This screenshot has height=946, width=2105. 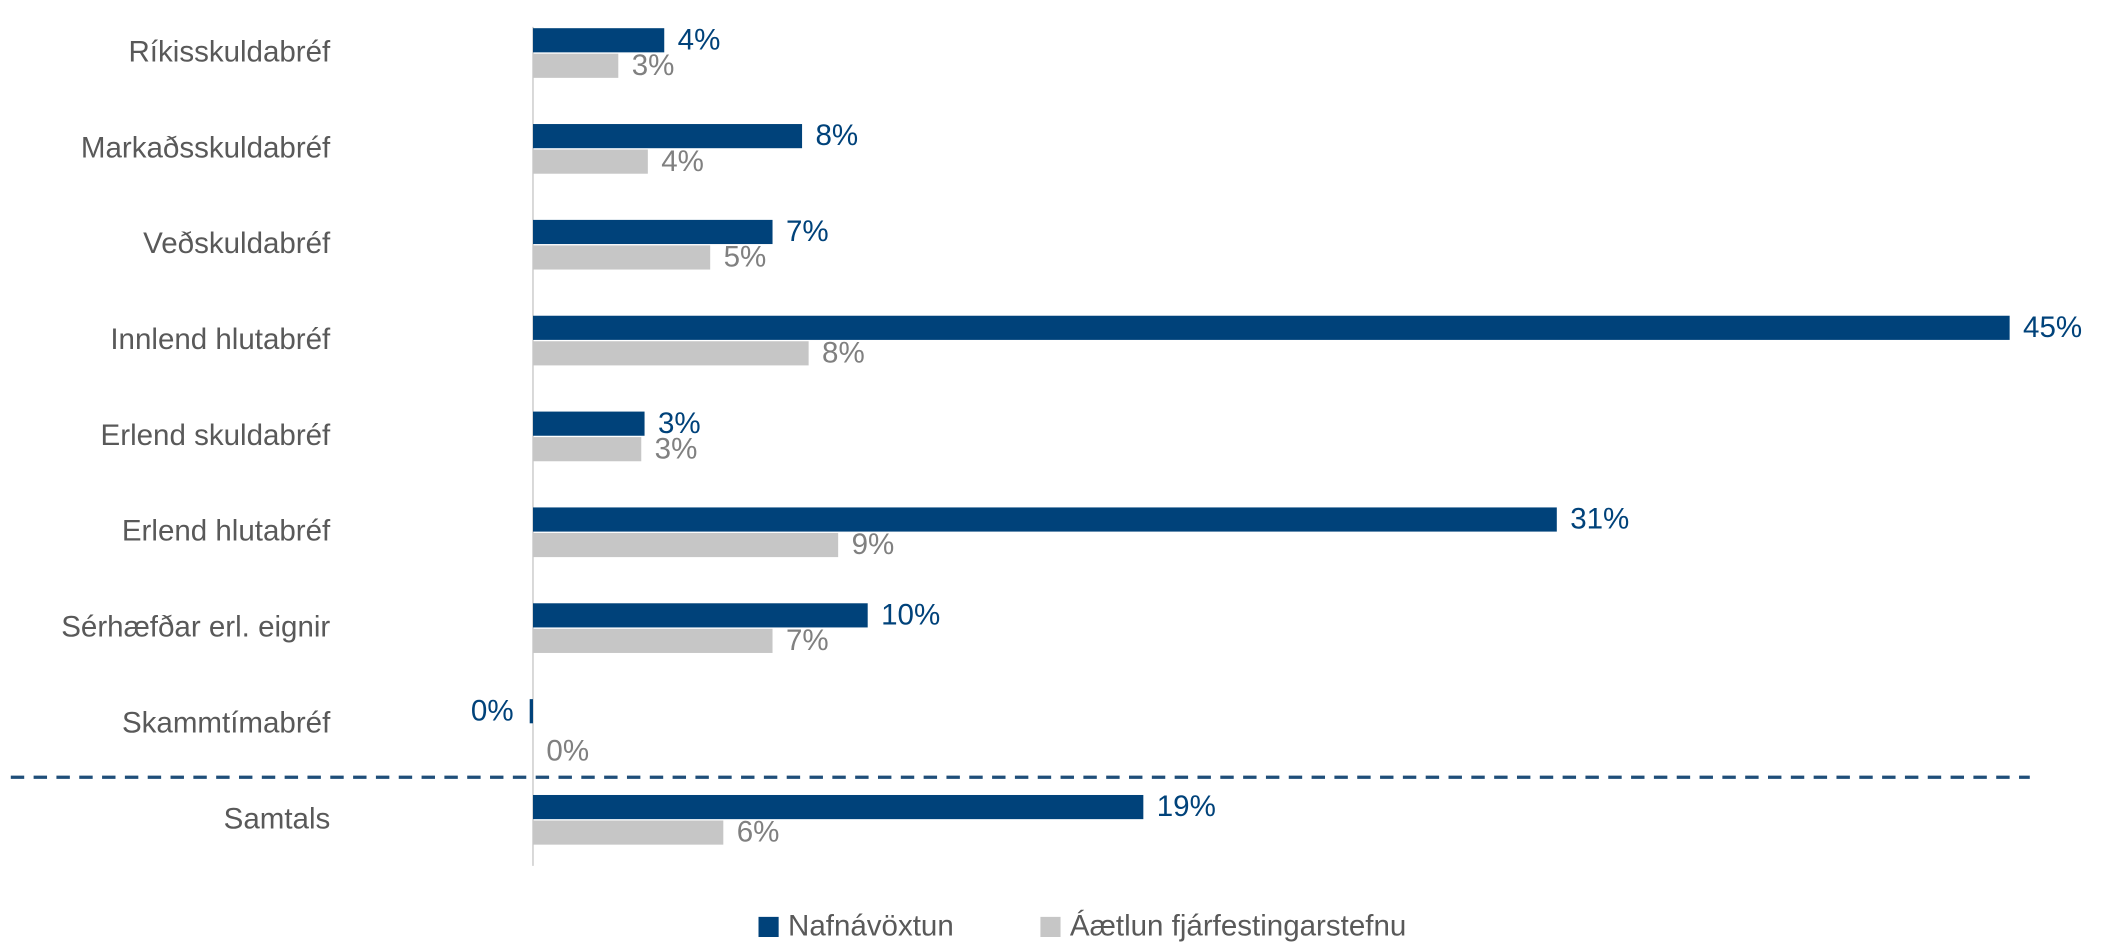 I want to click on category-label: Erlend skuldabréf, so click(x=216, y=435).